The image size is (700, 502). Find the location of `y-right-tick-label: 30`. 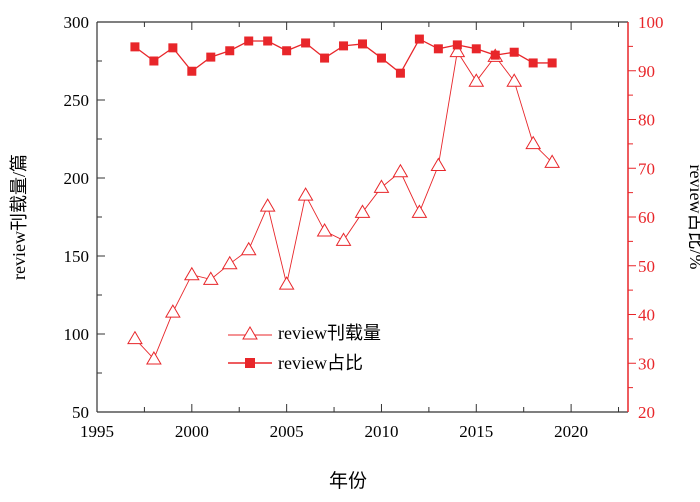

y-right-tick-label: 30 is located at coordinates (646, 363).